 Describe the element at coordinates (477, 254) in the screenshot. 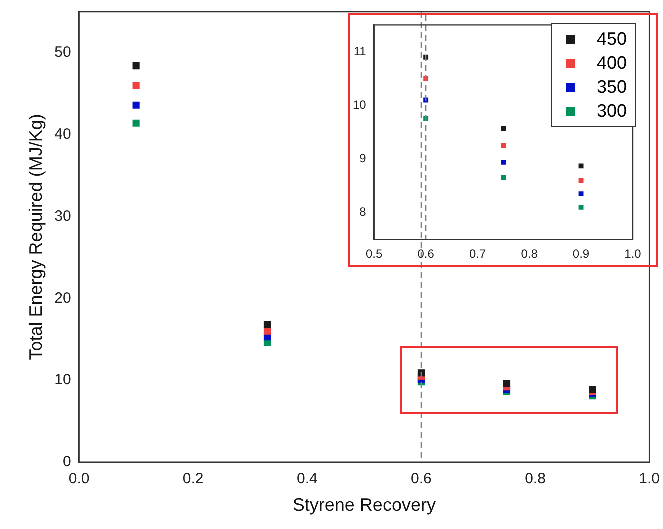

I see `x-tick-label: 0.7` at that location.